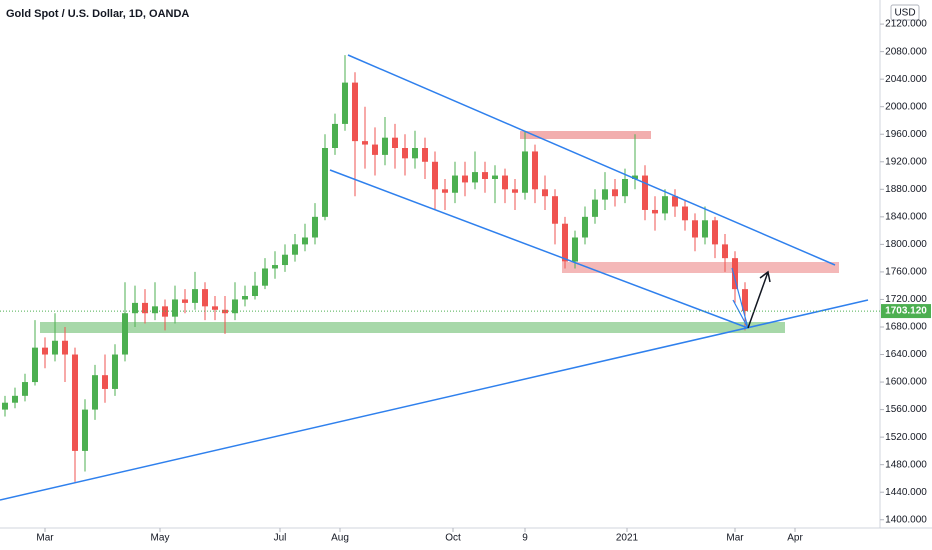 The image size is (932, 550). Describe the element at coordinates (906, 272) in the screenshot. I see `y-tick-label: 1760.000` at that location.